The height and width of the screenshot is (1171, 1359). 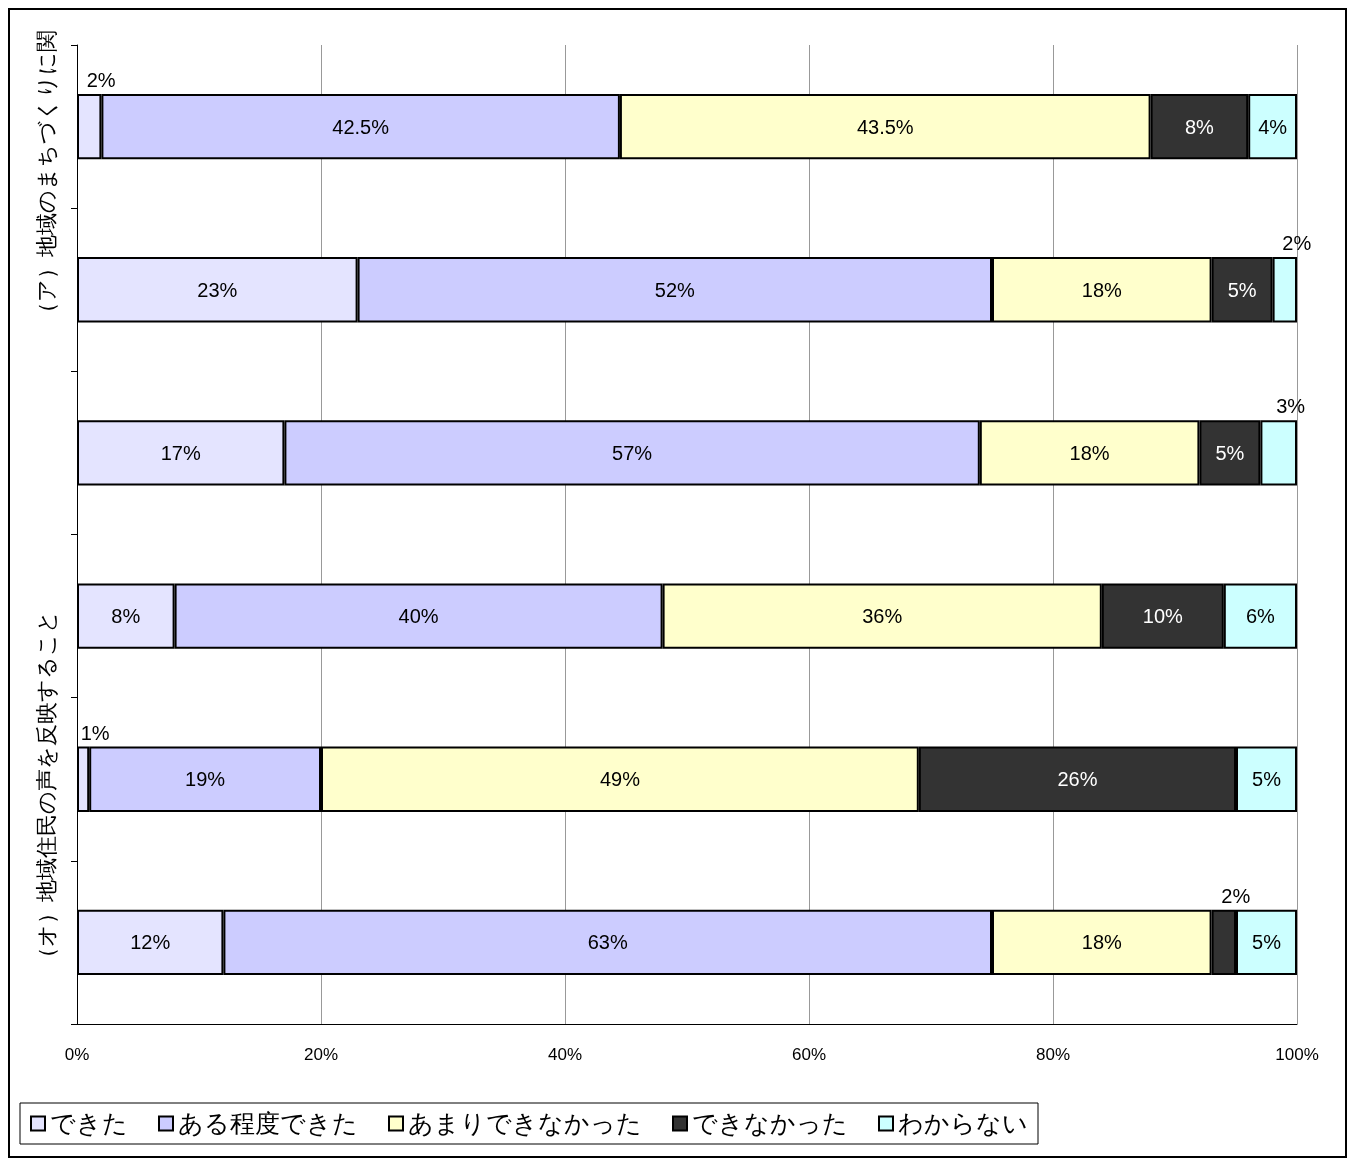 I want to click on data-label: 17%, so click(x=180, y=452).